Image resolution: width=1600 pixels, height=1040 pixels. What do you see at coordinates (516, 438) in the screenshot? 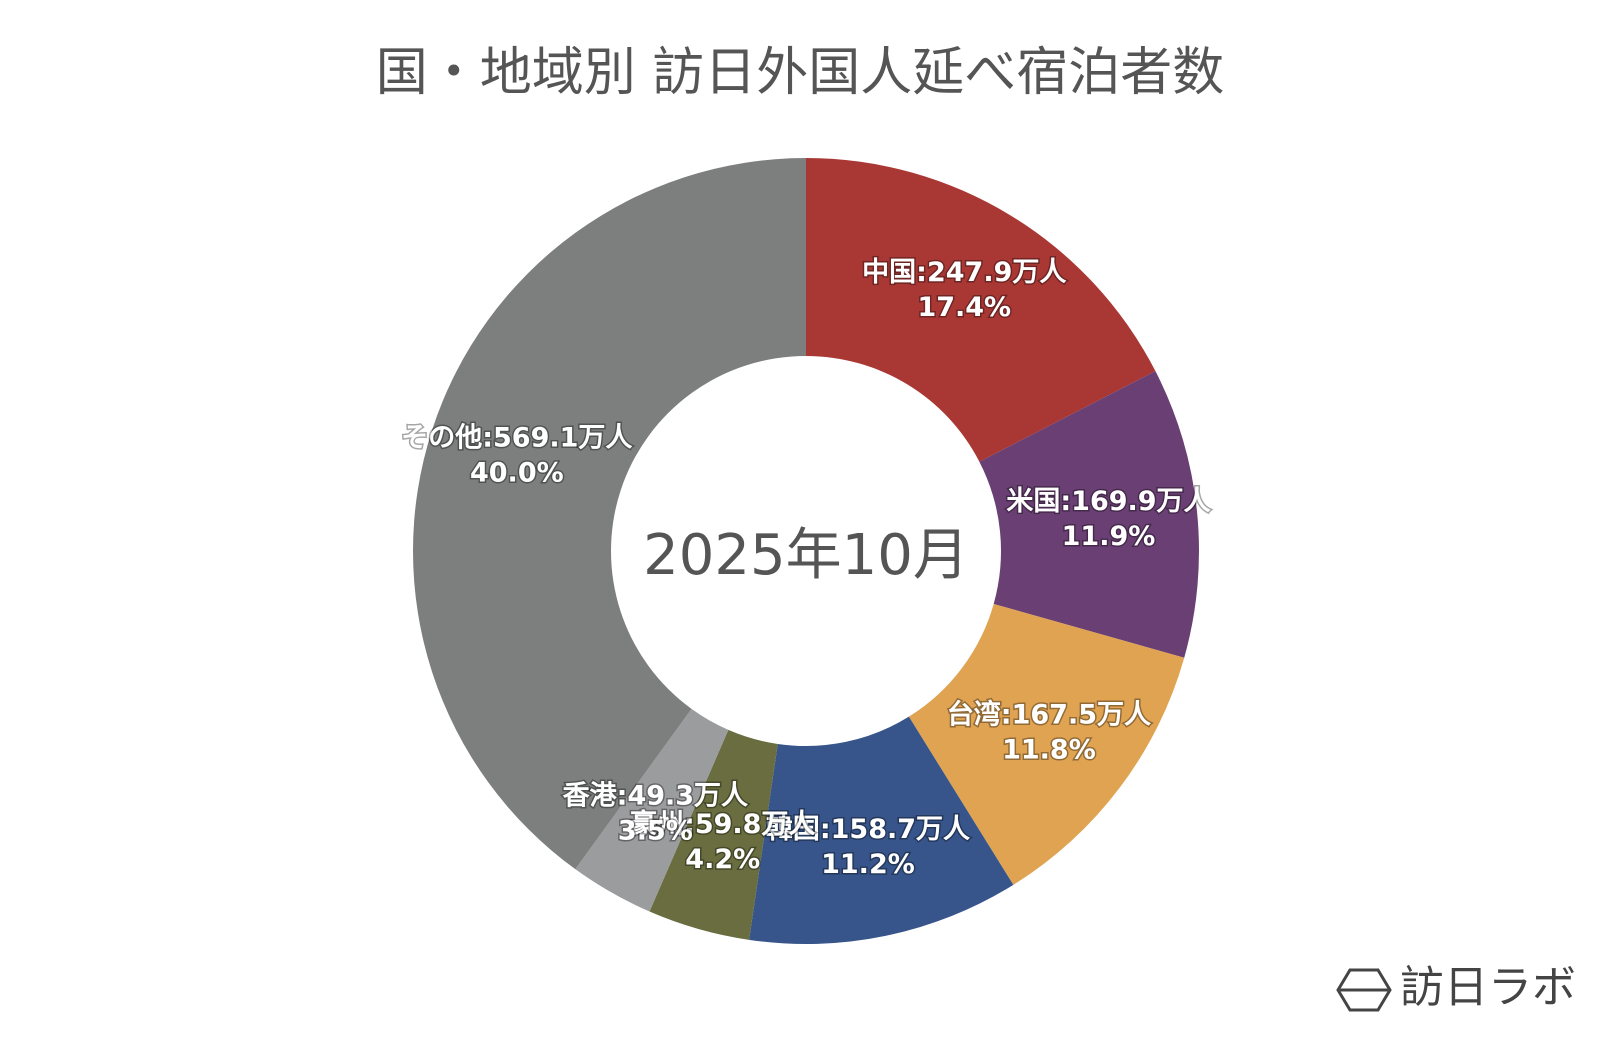
I see `slice-label: その他:569.1万人` at bounding box center [516, 438].